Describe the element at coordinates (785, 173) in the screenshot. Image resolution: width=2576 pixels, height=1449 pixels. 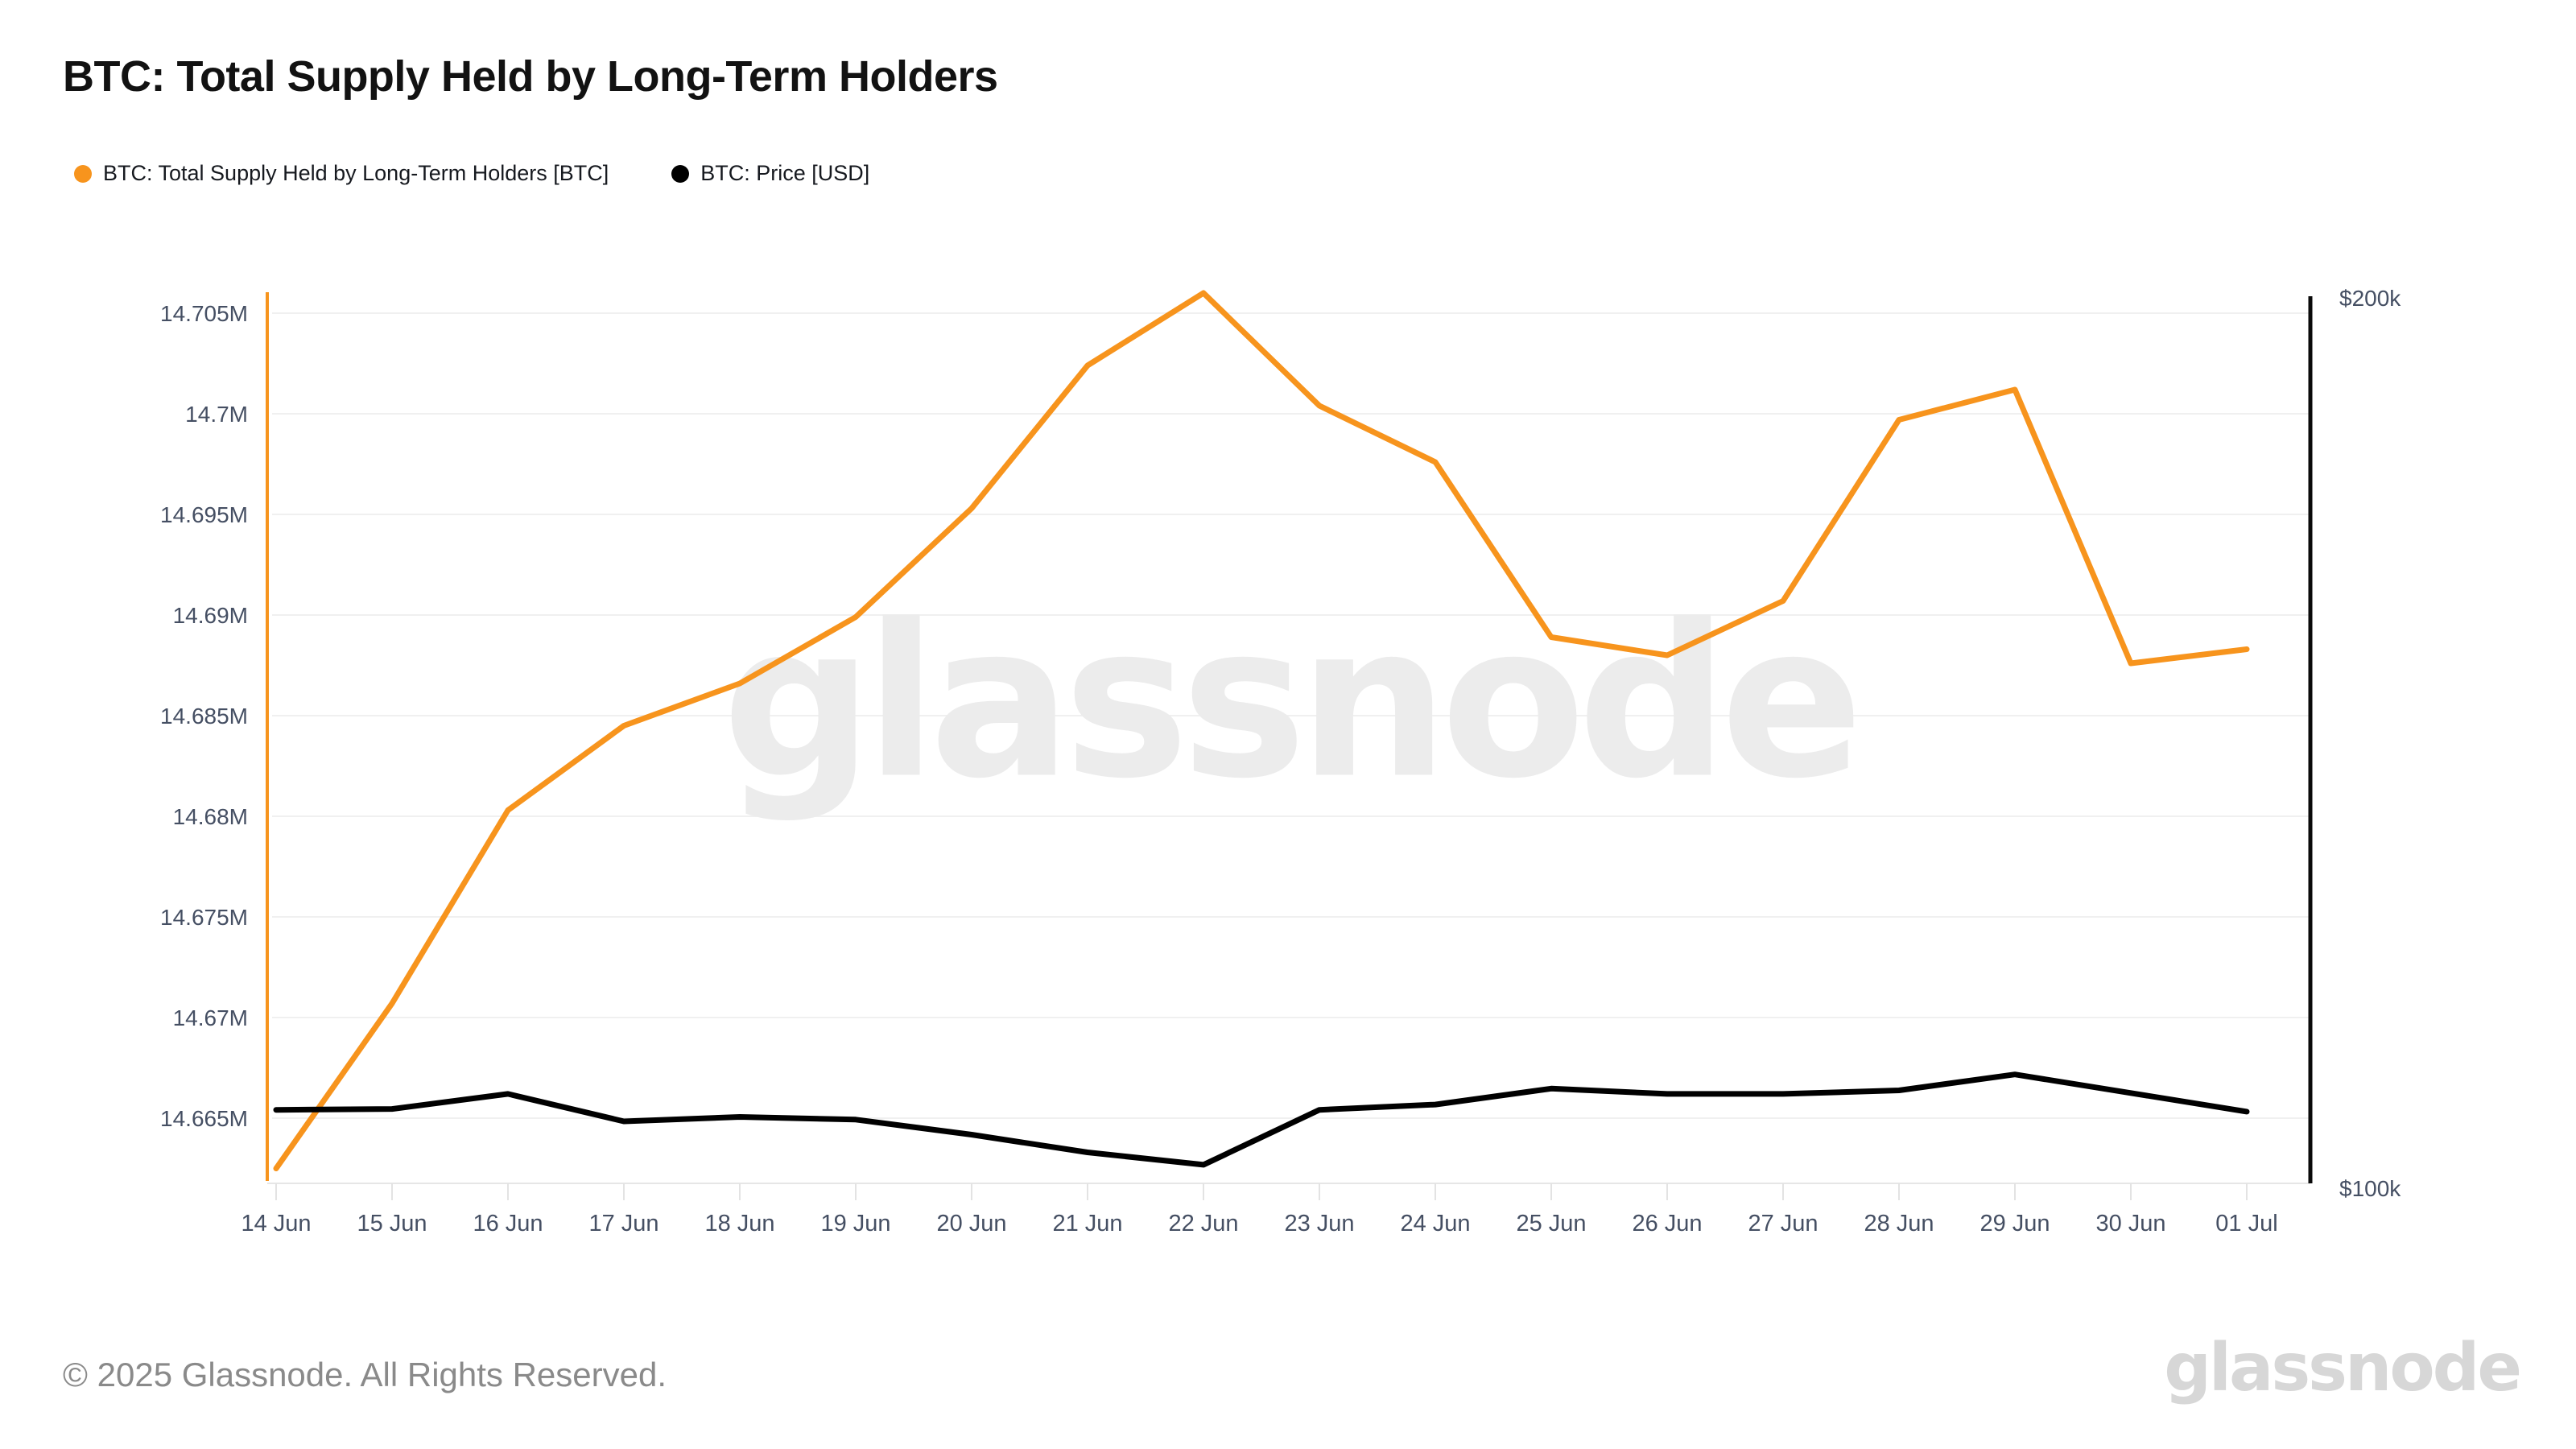
I see `legend-label-price: BTC: Price [USD]` at that location.